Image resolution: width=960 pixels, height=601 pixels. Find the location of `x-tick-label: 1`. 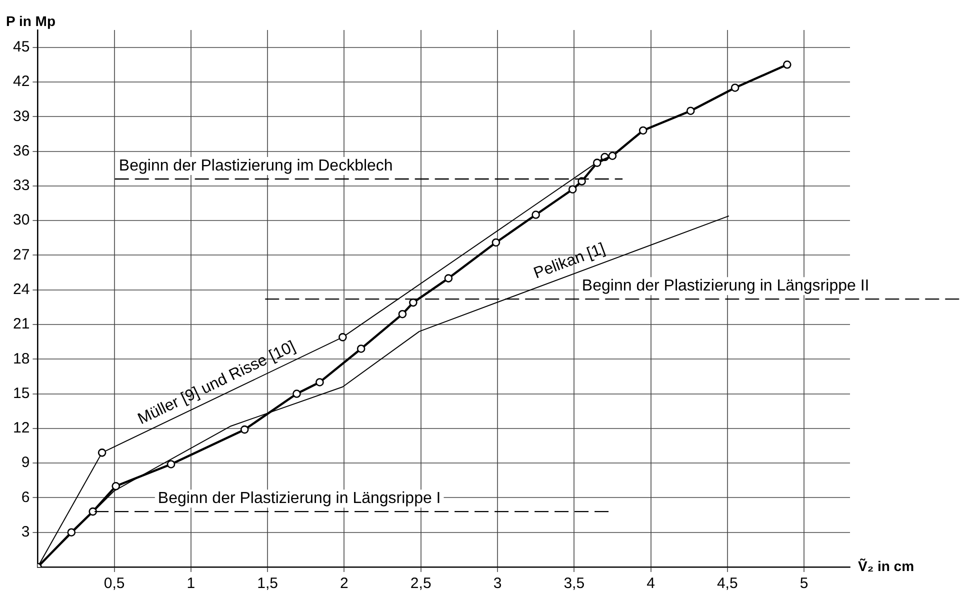

x-tick-label: 1 is located at coordinates (191, 583).